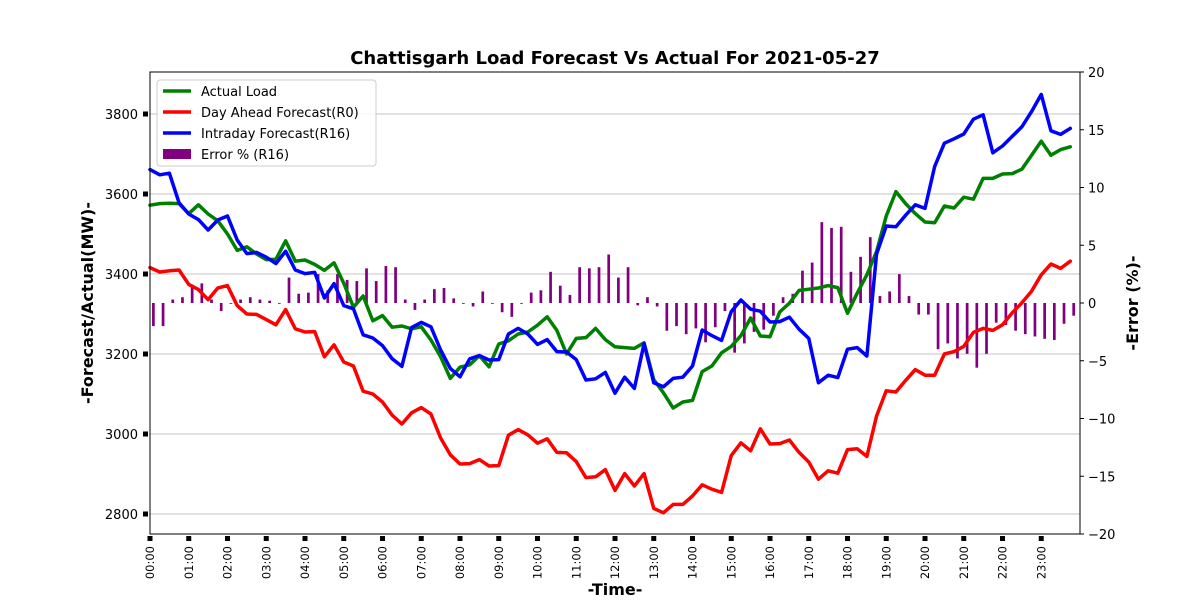  Describe the element at coordinates (731, 562) in the screenshot. I see `x-tick-label: 15:00` at that location.